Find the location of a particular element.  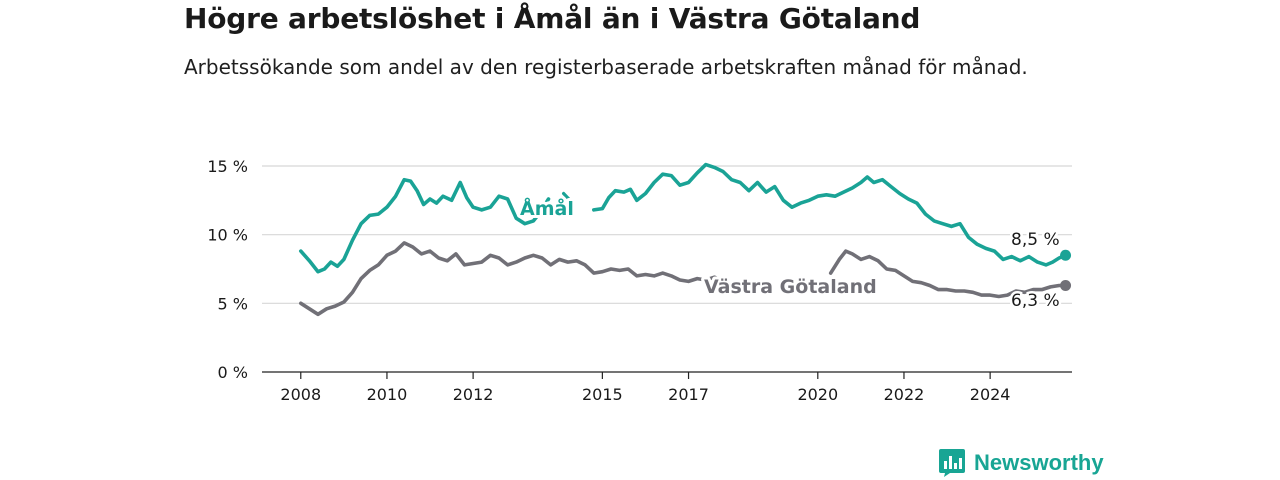

x-tick-label: 2008 is located at coordinates (300, 394).